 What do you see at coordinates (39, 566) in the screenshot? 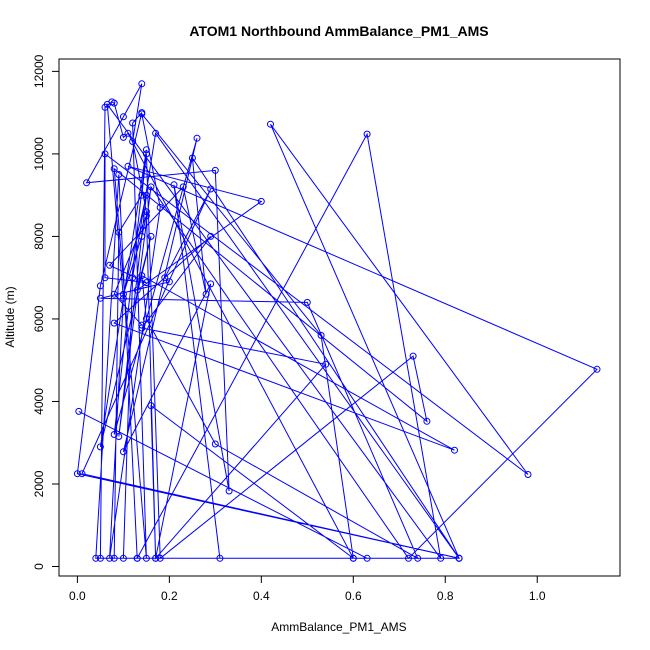
I see `y-tick-label: 0` at bounding box center [39, 566].